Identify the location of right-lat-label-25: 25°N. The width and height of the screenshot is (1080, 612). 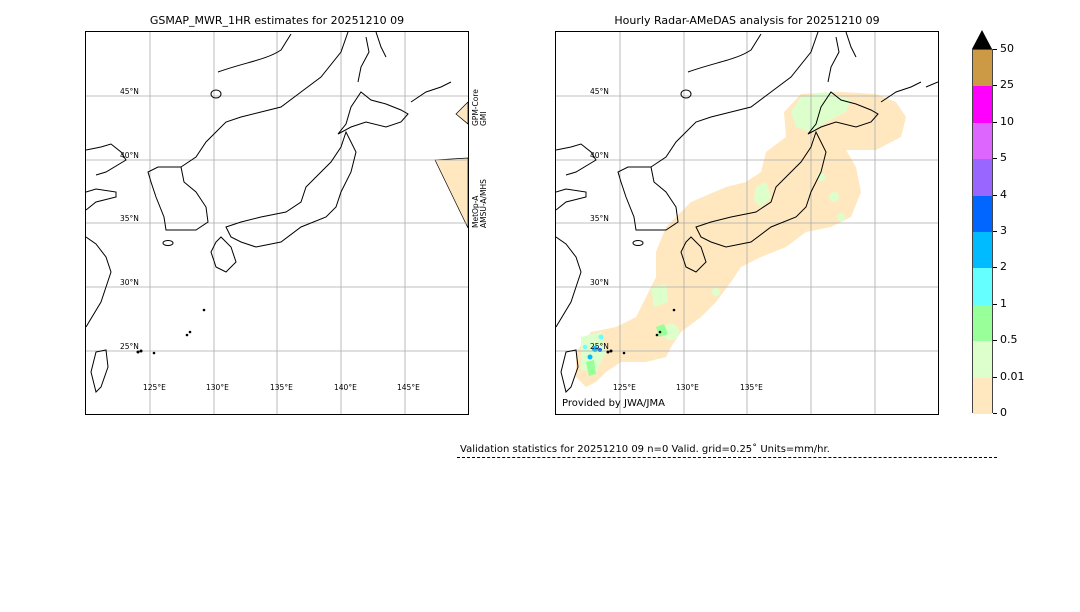
(599, 346).